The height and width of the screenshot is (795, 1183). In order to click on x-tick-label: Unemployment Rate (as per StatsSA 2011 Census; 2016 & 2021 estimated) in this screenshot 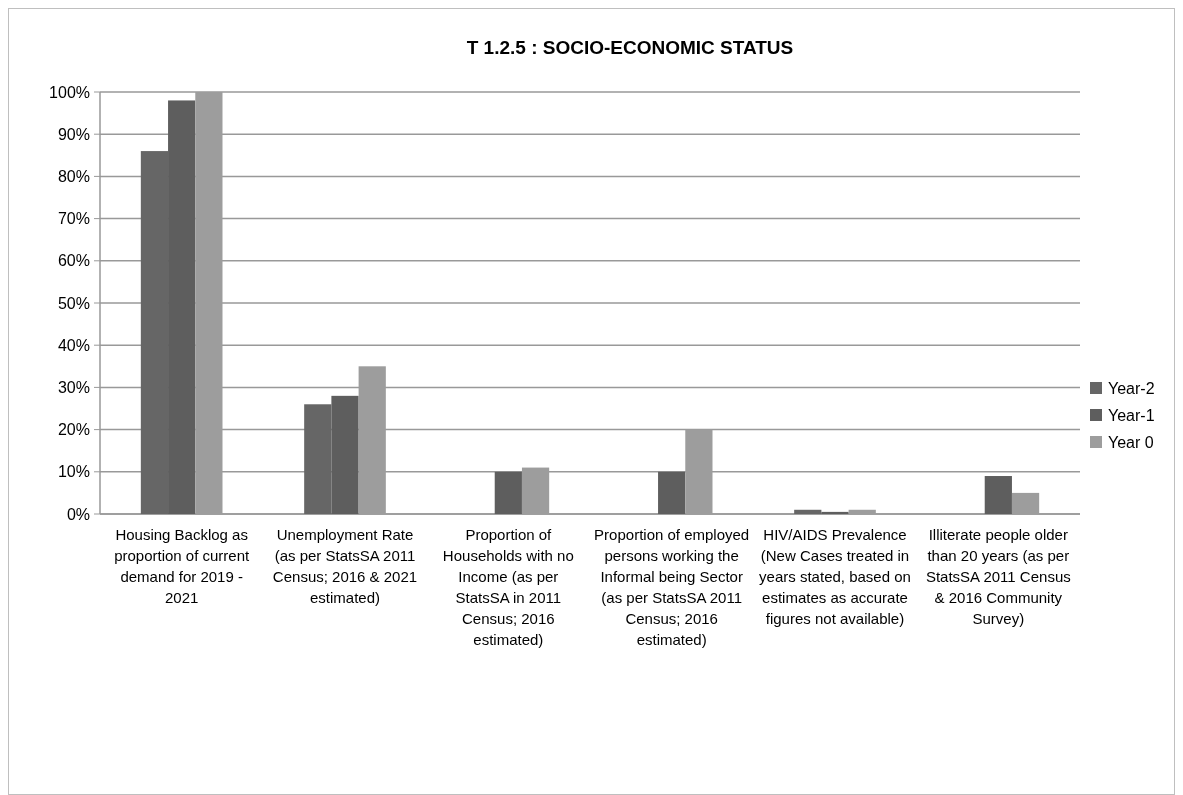, I will do `click(345, 566)`.